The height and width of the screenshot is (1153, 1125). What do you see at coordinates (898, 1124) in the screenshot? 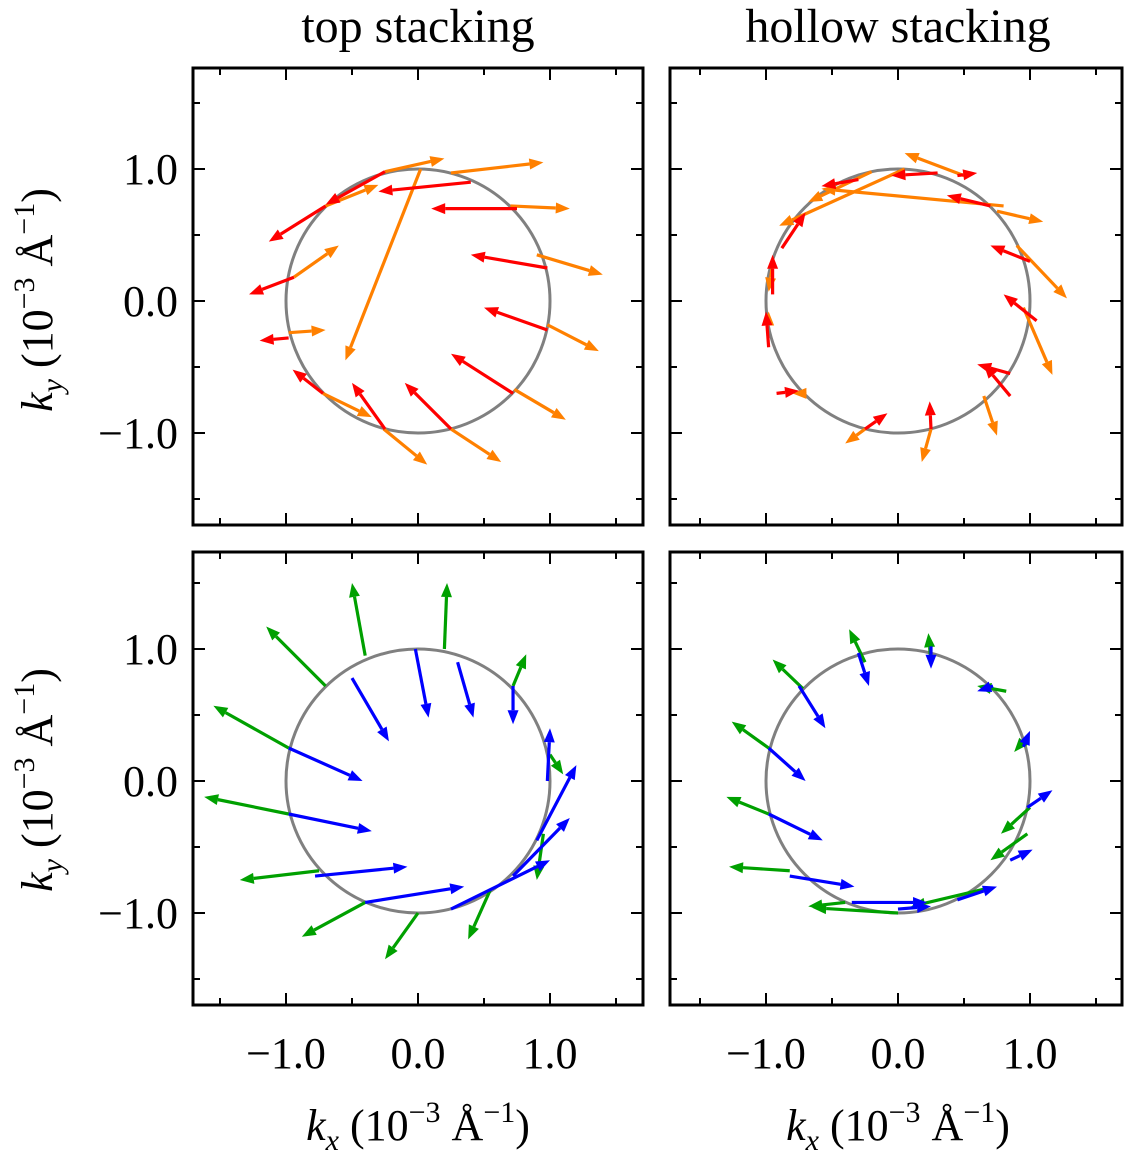
I see `x-axis-label-right: kx (10−3 Å−1)` at bounding box center [898, 1124].